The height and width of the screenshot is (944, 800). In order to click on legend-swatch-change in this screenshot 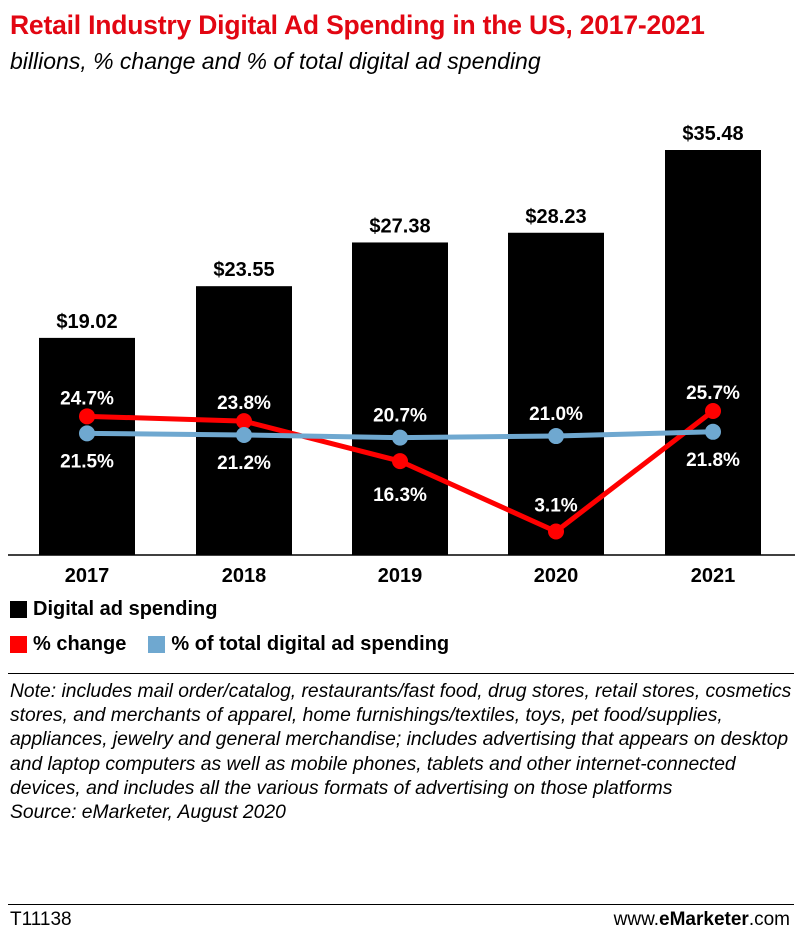, I will do `click(18, 644)`.